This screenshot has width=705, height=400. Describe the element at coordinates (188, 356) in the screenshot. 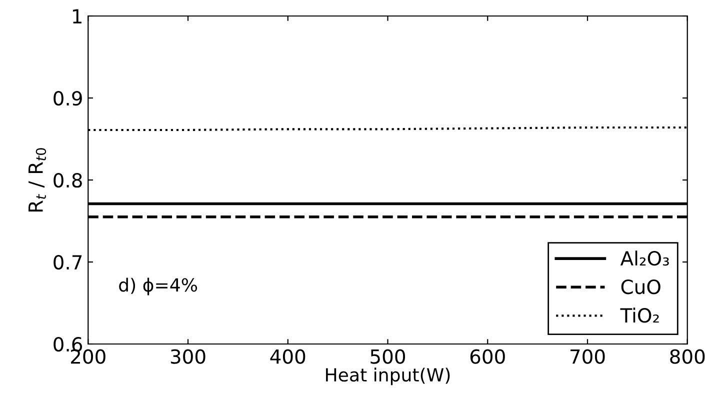

I see `x-tick-label: 300` at that location.